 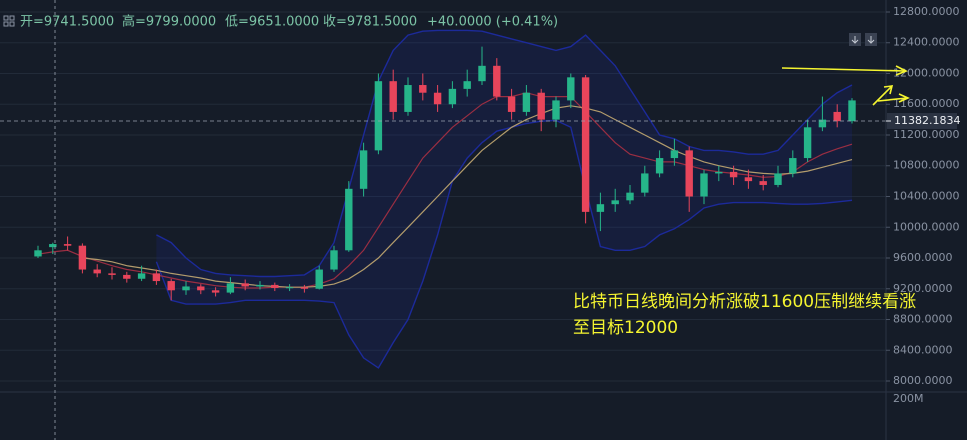 What do you see at coordinates (926, 226) in the screenshot?
I see `y-tick-label: 10000.0000` at bounding box center [926, 226].